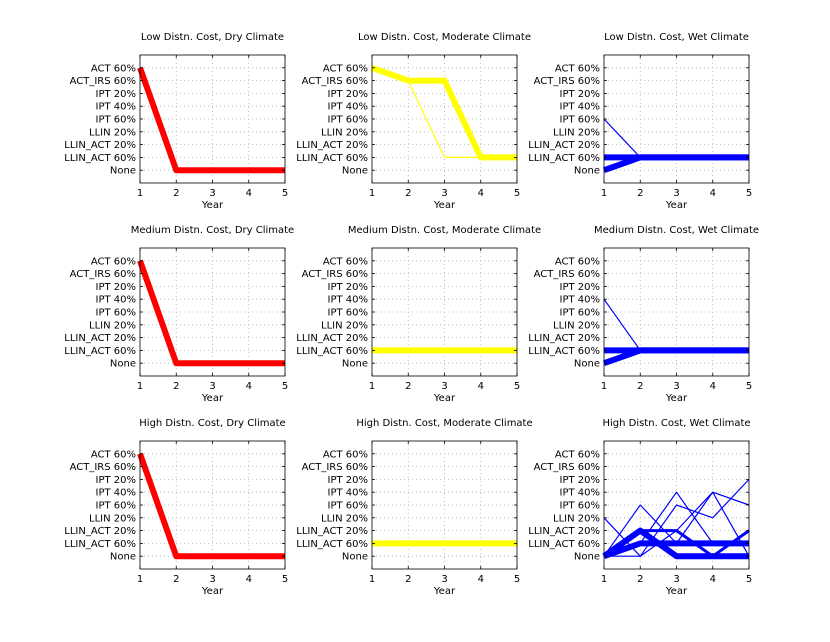 The height and width of the screenshot is (642, 830). What do you see at coordinates (444, 37) in the screenshot?
I see `subplot-title: Low Distn. Cost, Moderate Climate` at bounding box center [444, 37].